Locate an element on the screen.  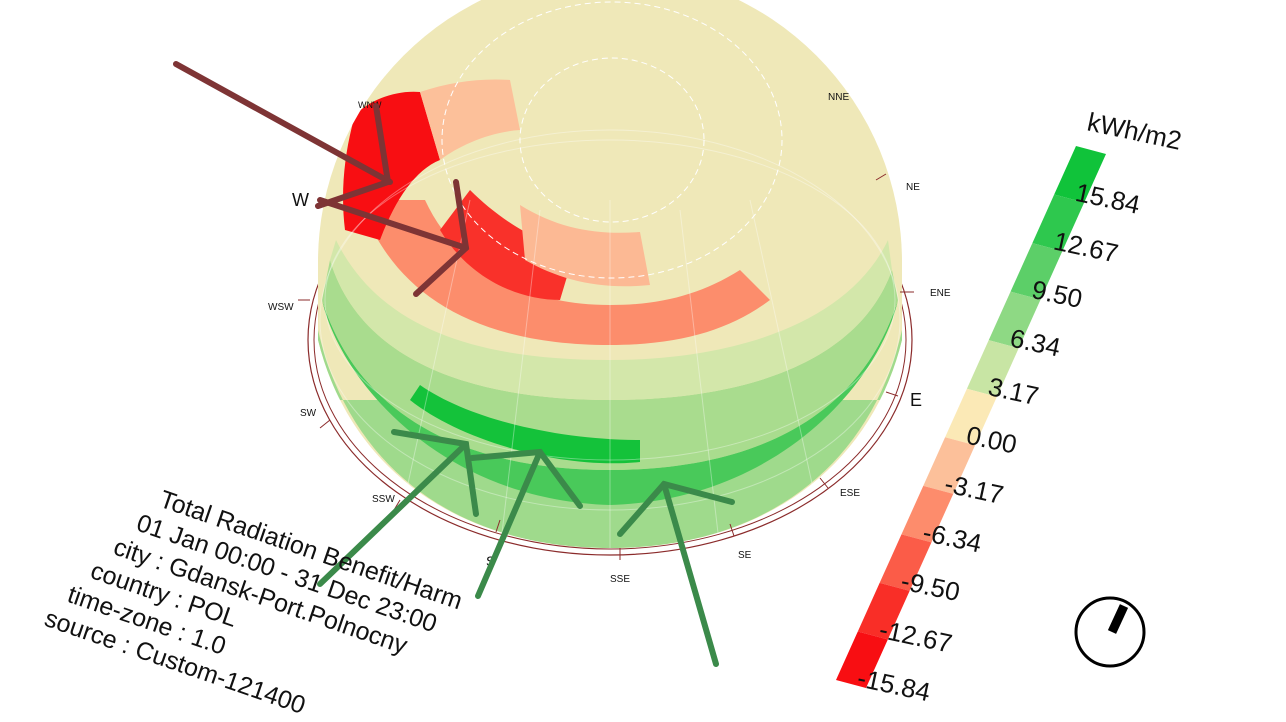
dome-band-upper-light is located at coordinates (611, 320).